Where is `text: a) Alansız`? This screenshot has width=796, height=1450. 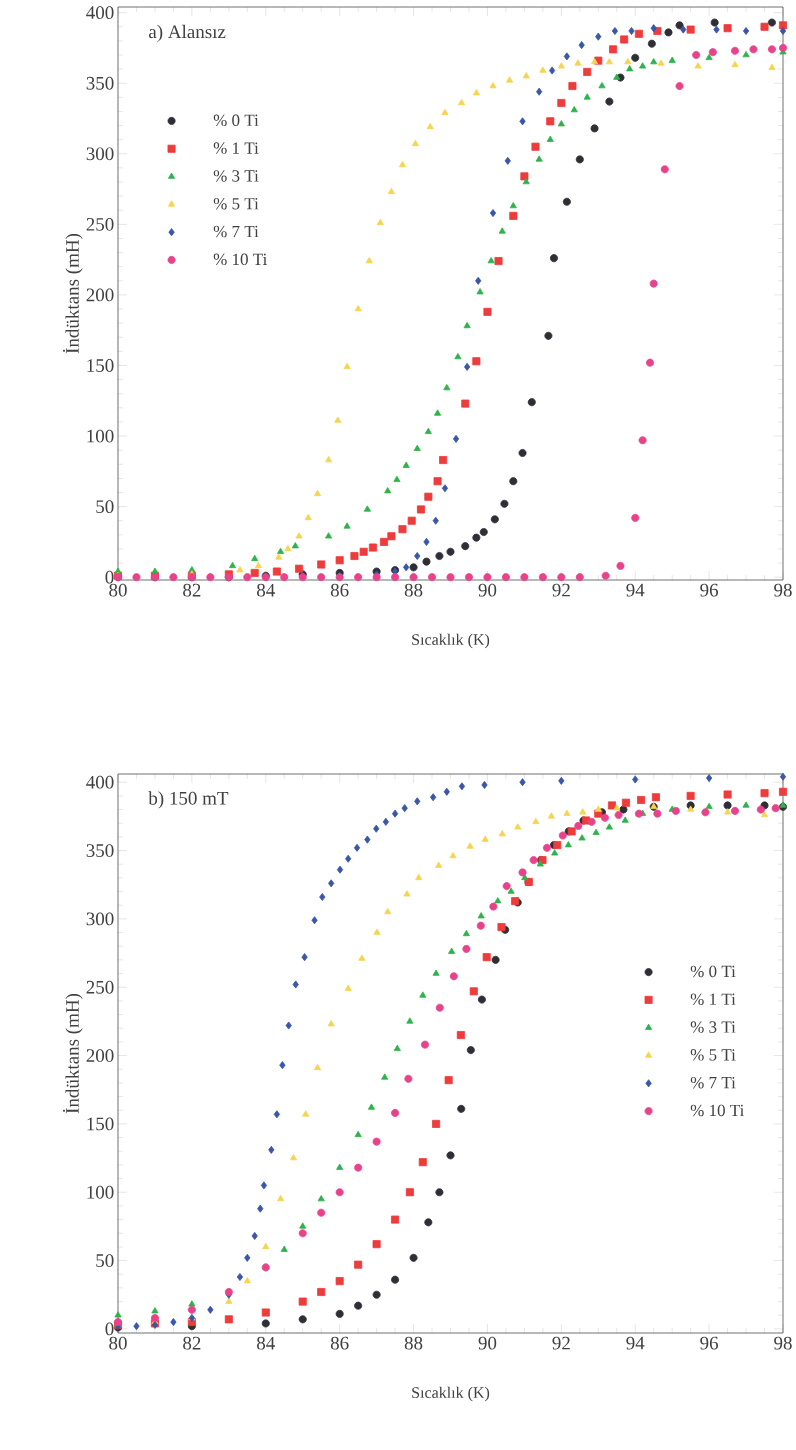
text: a) Alansız is located at coordinates (187, 33).